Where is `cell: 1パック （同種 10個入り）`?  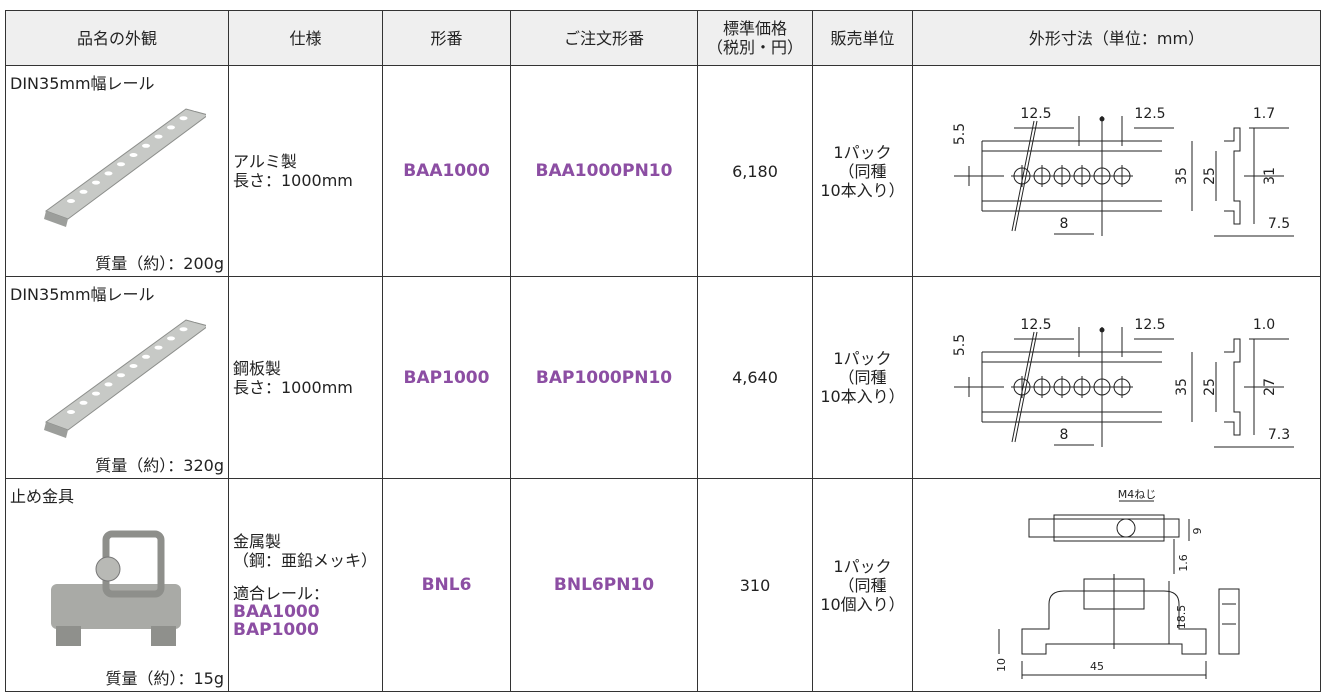
cell: 1パック （同種 10個入り） is located at coordinates (862, 585).